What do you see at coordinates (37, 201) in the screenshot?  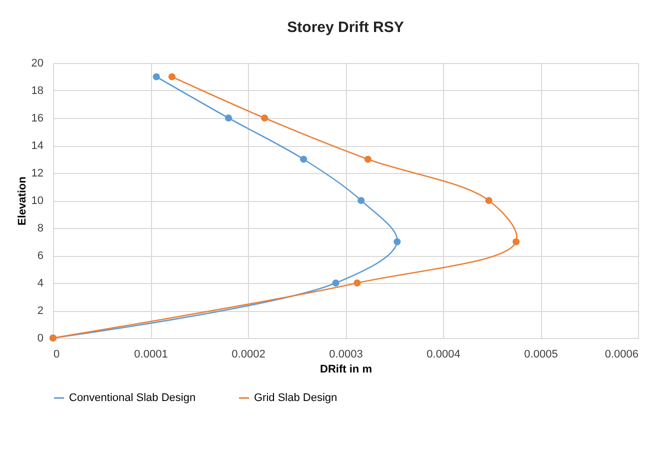 I see `y-tick-label: 10` at bounding box center [37, 201].